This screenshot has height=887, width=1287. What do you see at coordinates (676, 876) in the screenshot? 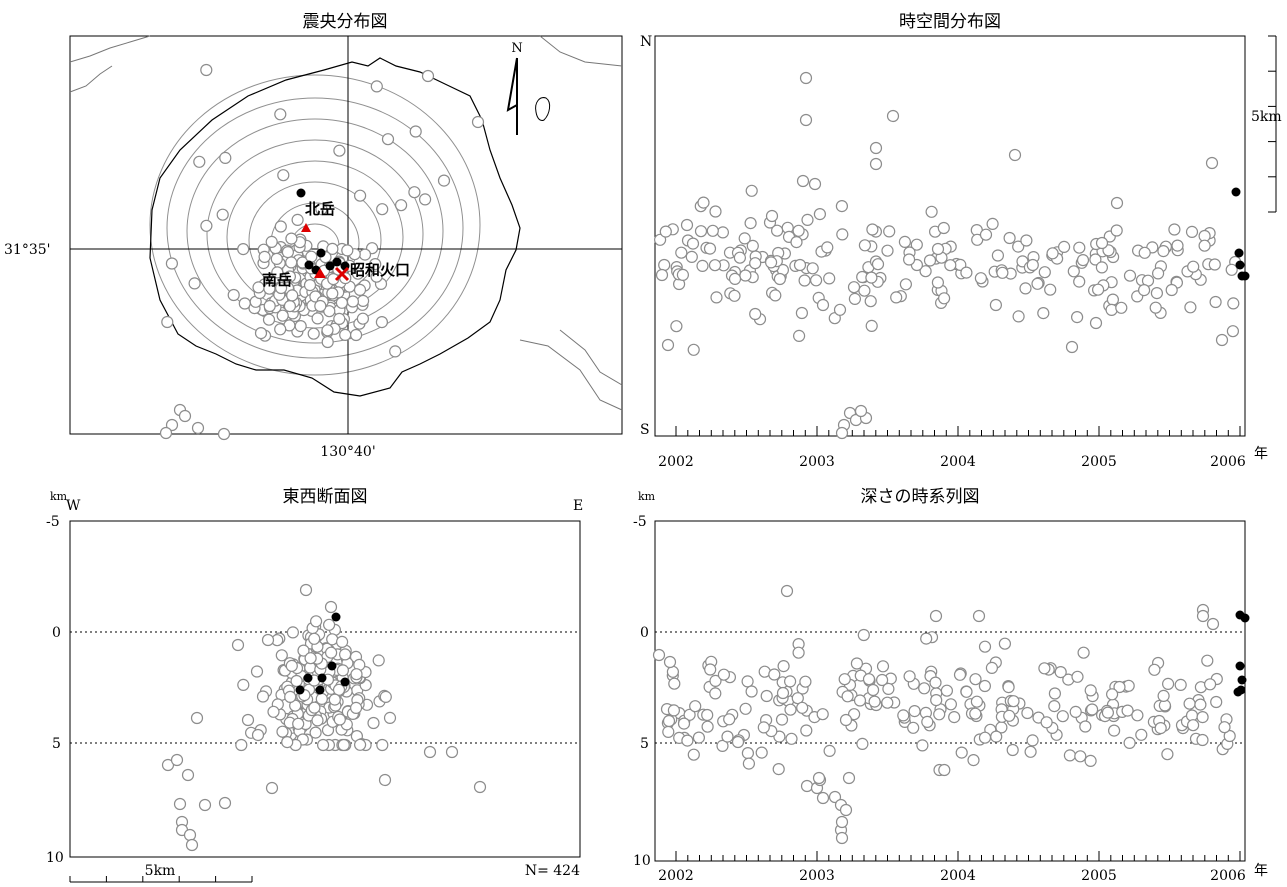
I see `depth-year-2002: 2002` at bounding box center [676, 876].